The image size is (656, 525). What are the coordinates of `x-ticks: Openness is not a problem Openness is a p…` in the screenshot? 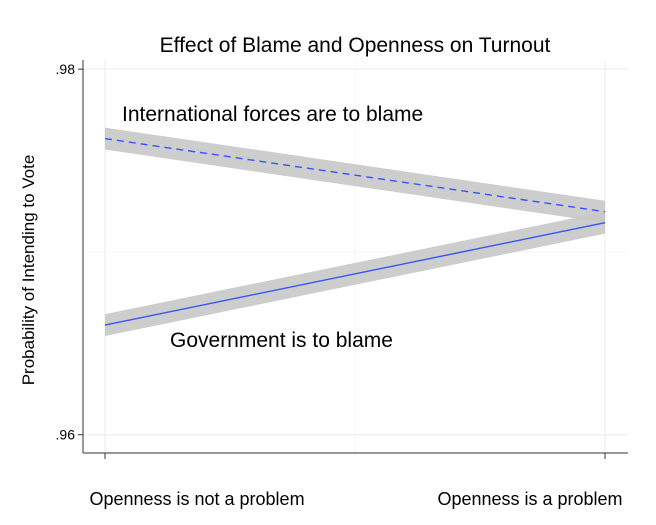 It's located at (356, 481).